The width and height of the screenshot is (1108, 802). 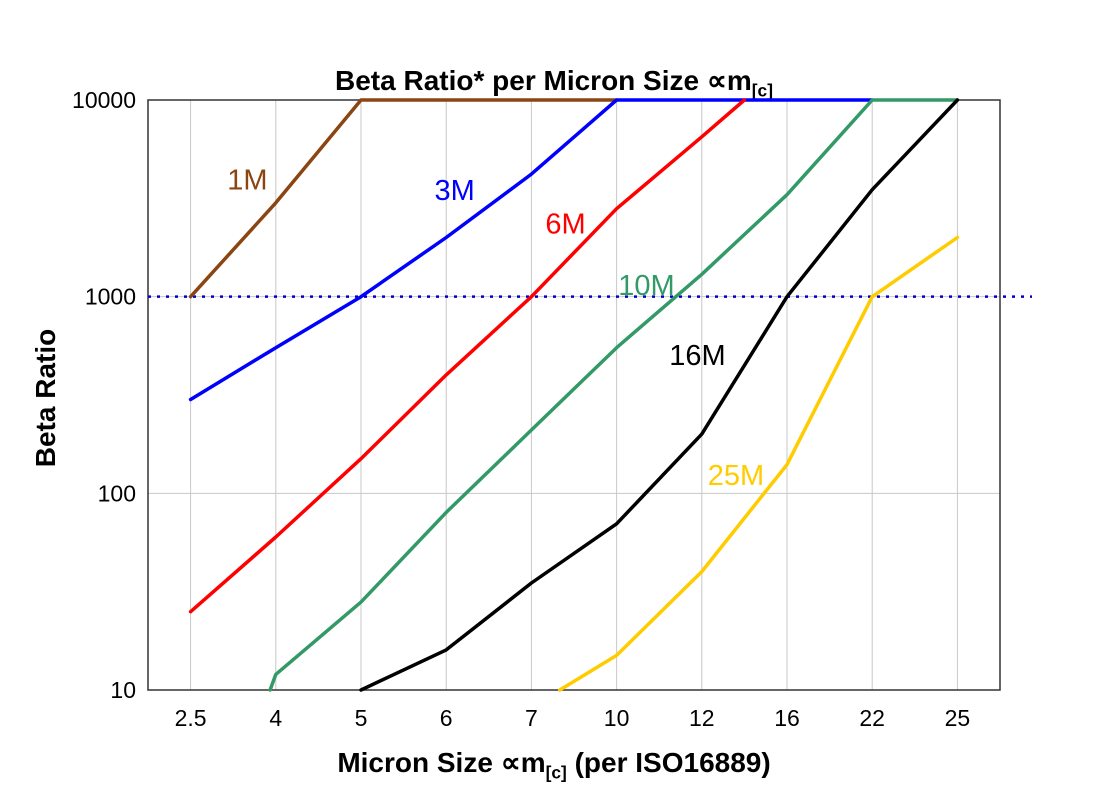 I want to click on x-tick-label: 16, so click(x=787, y=718).